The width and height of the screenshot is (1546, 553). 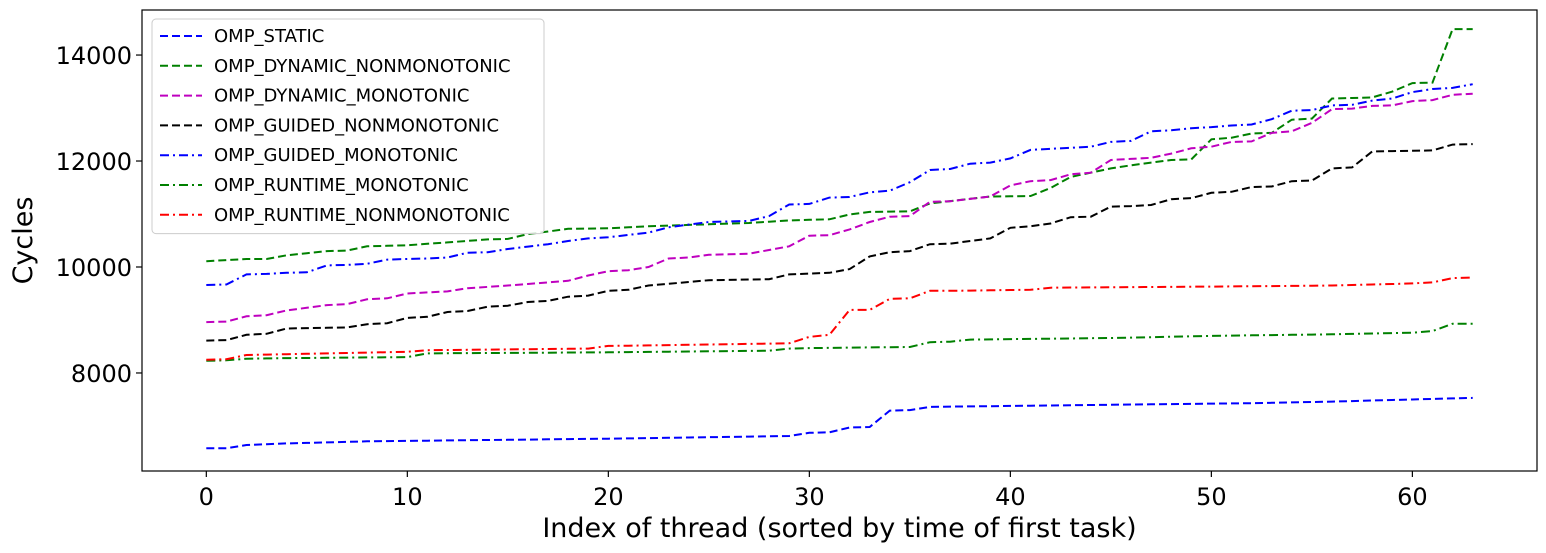 What do you see at coordinates (1211, 497) in the screenshot?
I see `x-tick-label: 50` at bounding box center [1211, 497].